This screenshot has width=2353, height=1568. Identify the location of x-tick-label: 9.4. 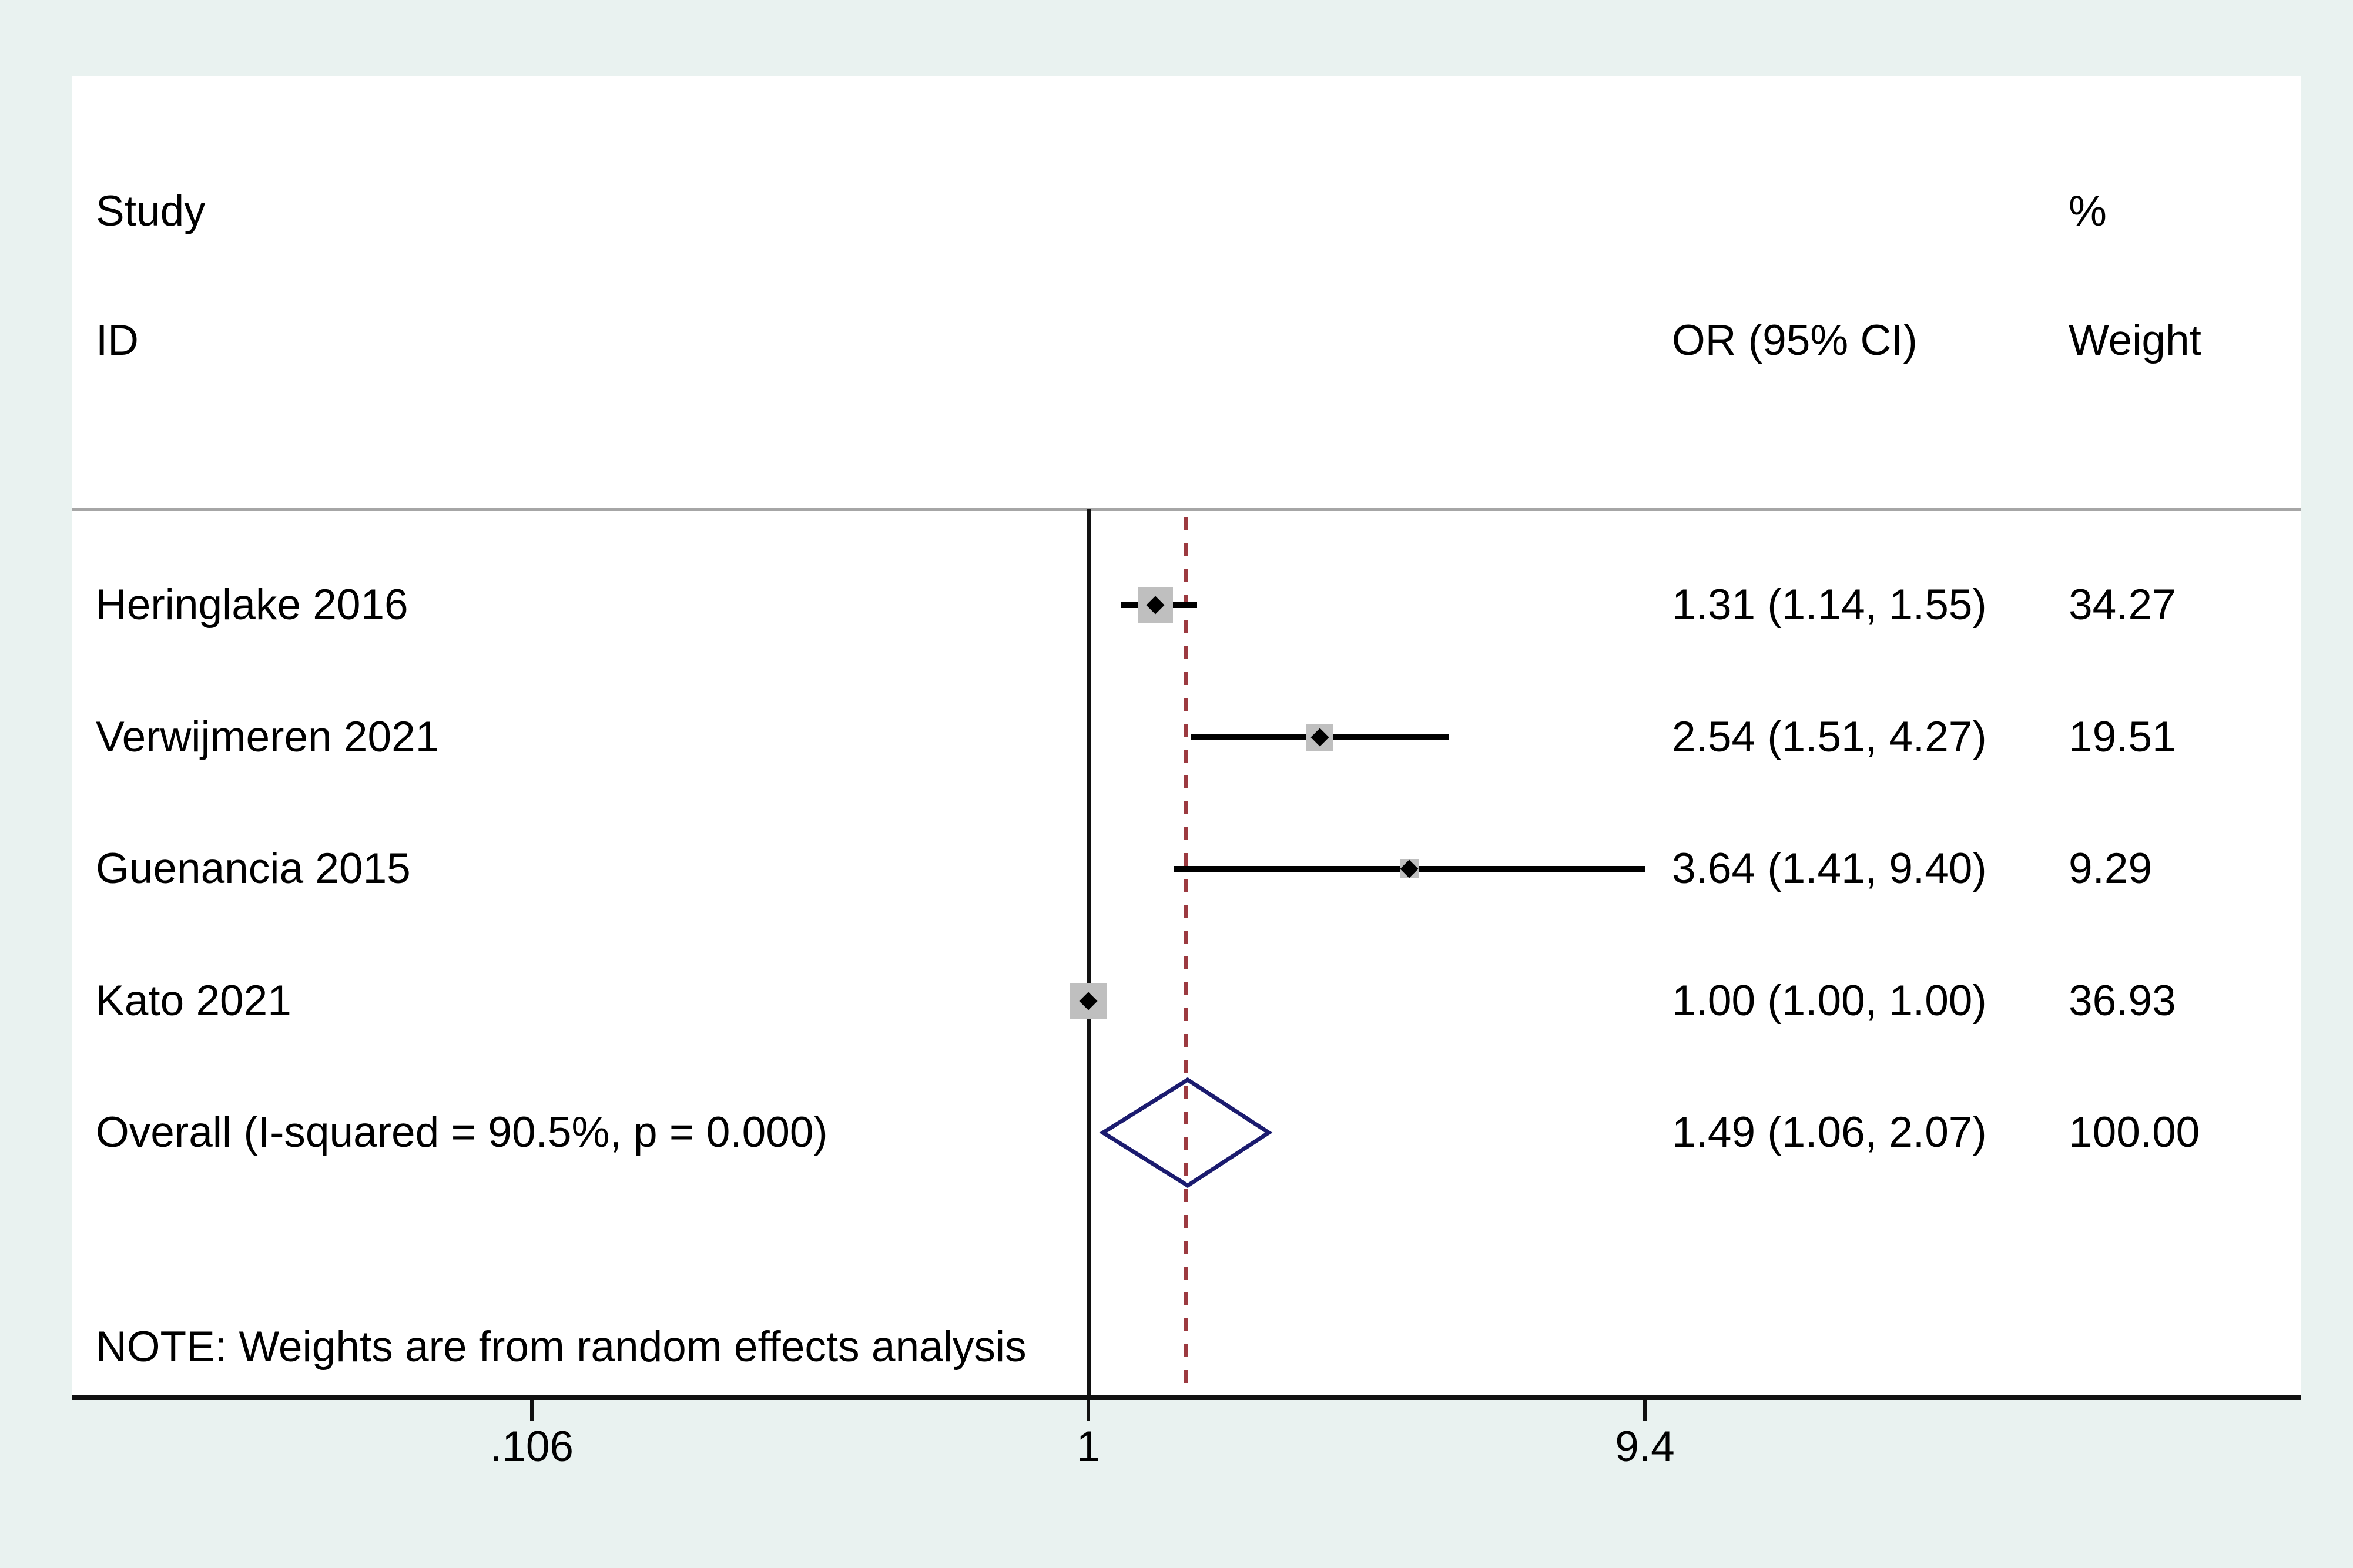
(1645, 1446).